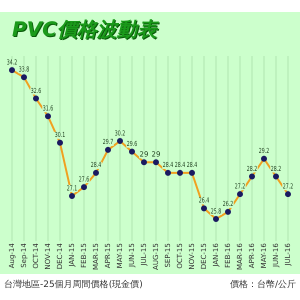  Describe the element at coordinates (84, 29) in the screenshot. I see `chart-title: PVC價格波動表` at that location.